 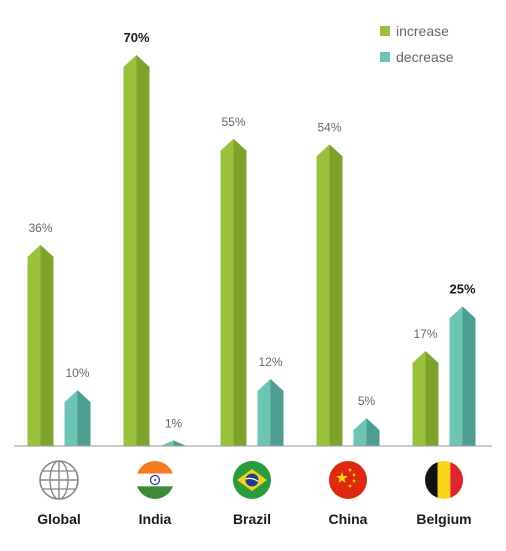 I want to click on legend-swatch-decrease, so click(x=385, y=57).